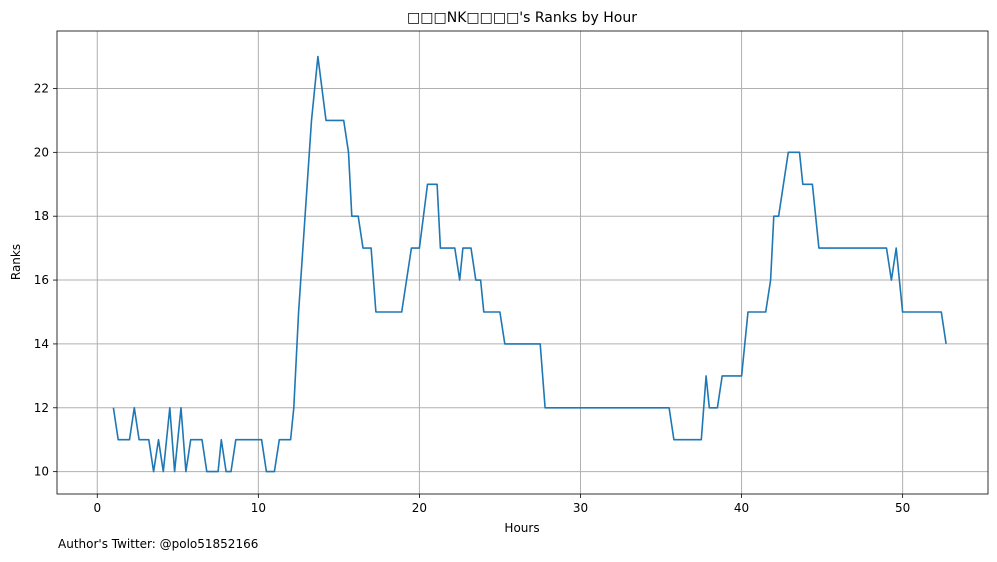  What do you see at coordinates (16, 262) in the screenshot?
I see `y-axis-label: Ranks` at bounding box center [16, 262].